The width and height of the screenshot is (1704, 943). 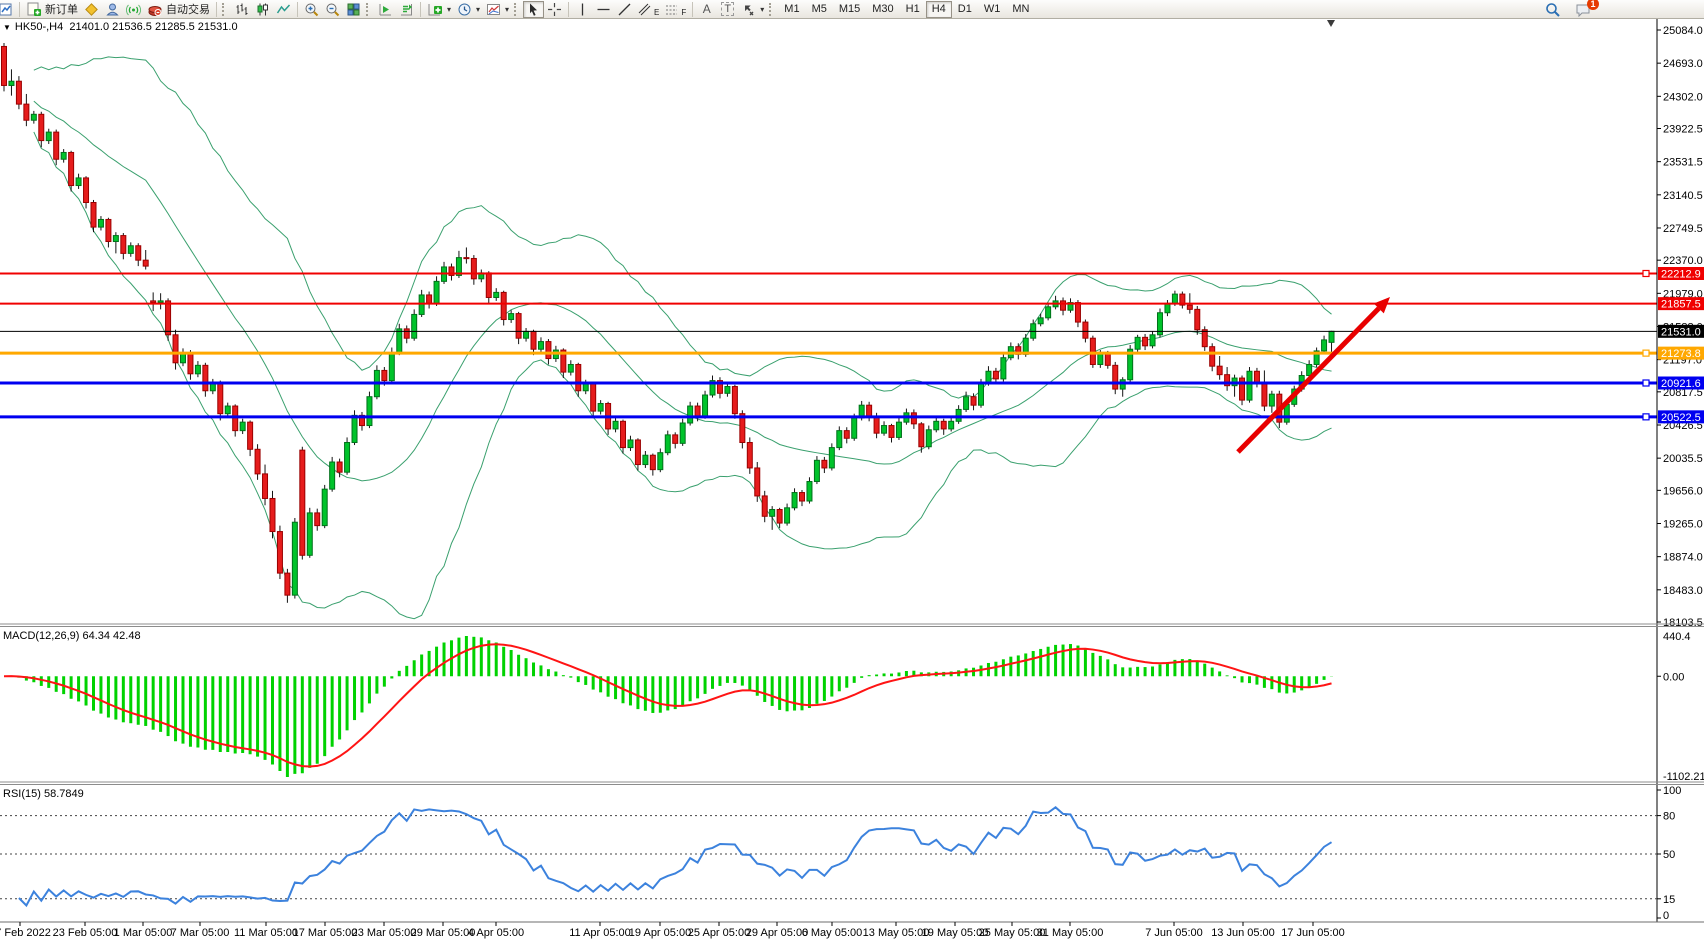 I want to click on tab-m1: M1, so click(x=792, y=9).